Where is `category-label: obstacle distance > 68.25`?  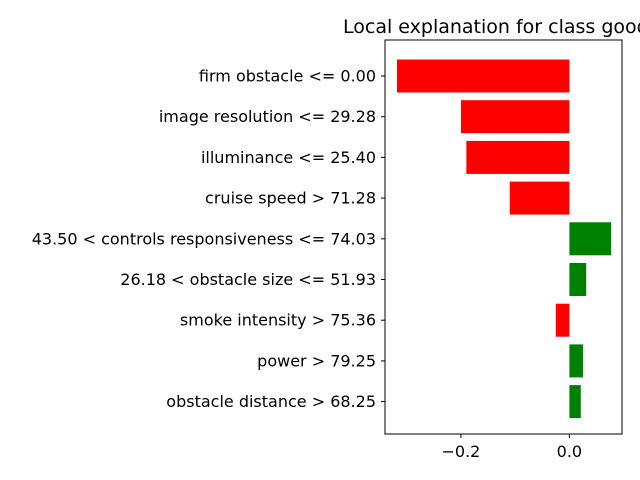 category-label: obstacle distance > 68.25 is located at coordinates (271, 401).